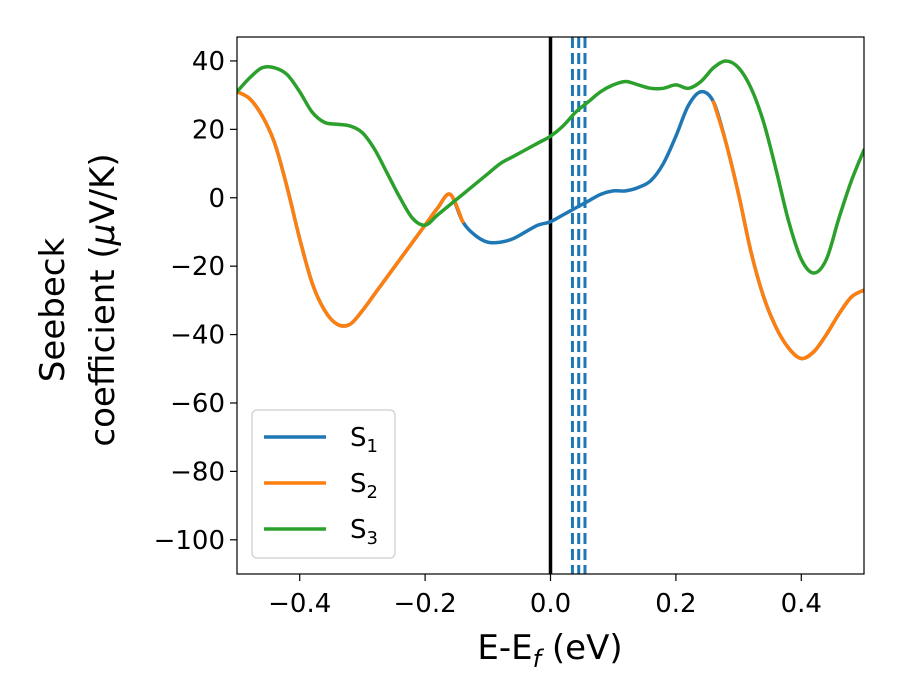 The width and height of the screenshot is (900, 700). What do you see at coordinates (323, 484) in the screenshot?
I see `legend: S1 S2 S3` at bounding box center [323, 484].